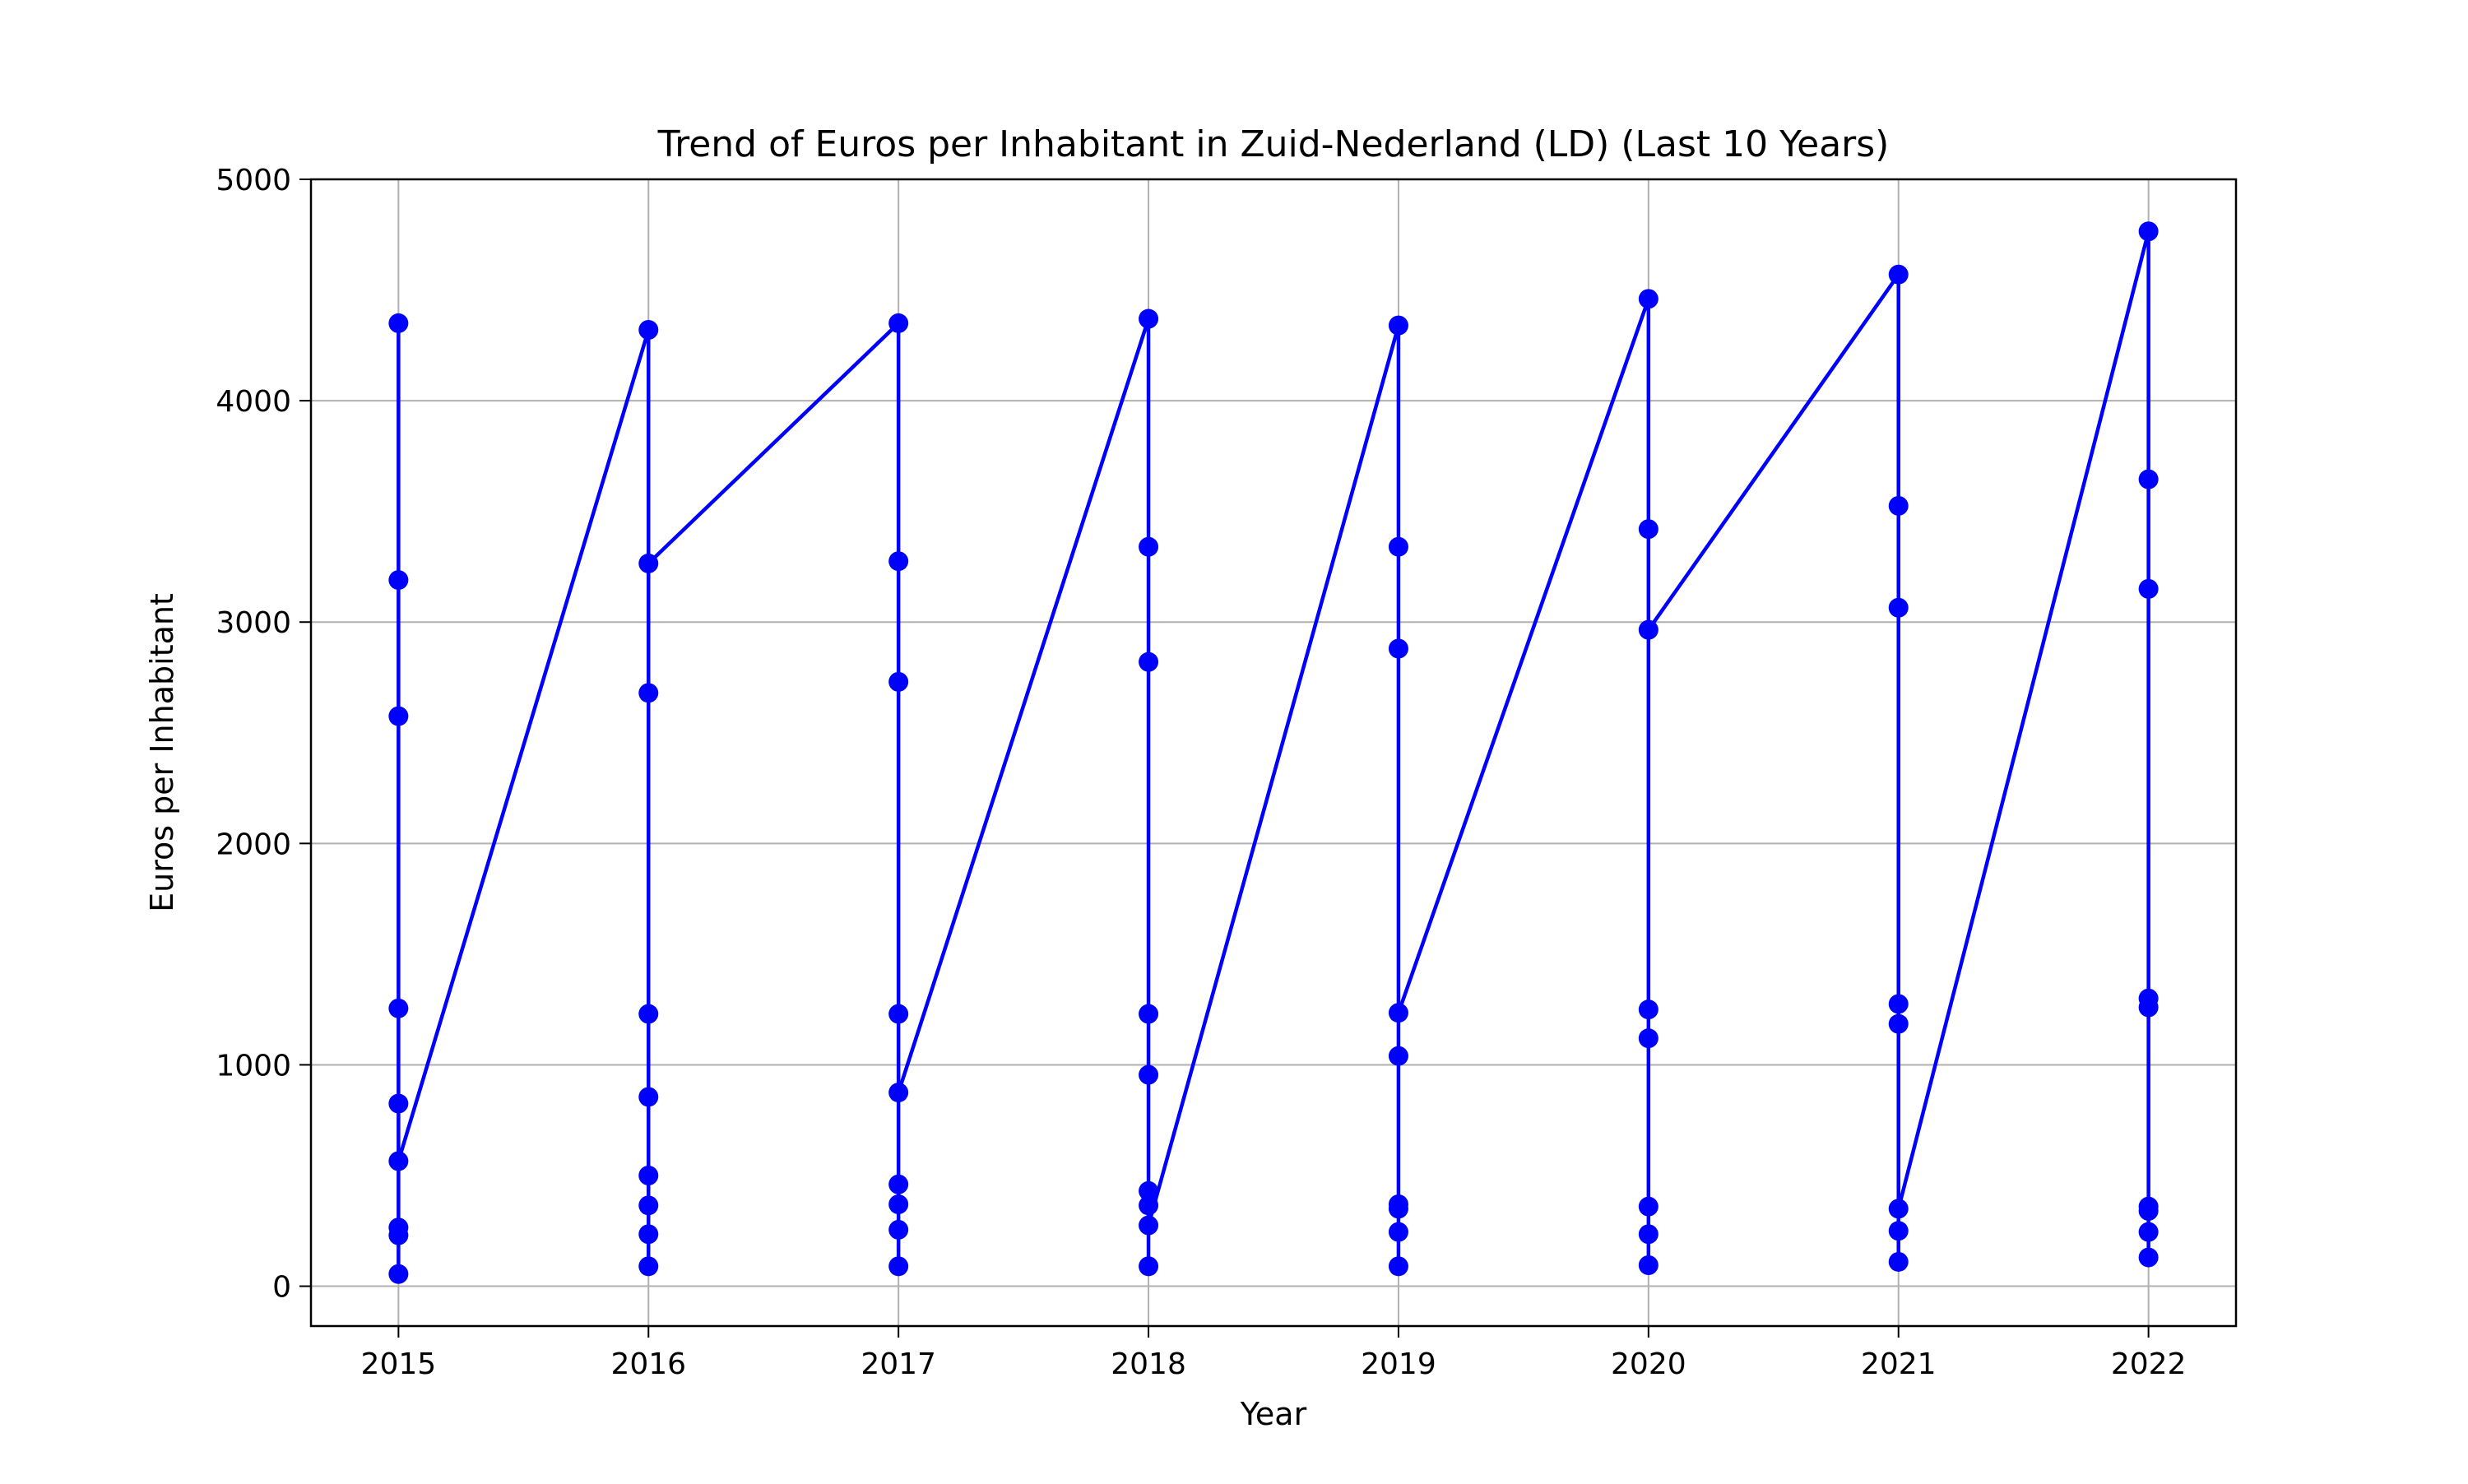 Image resolution: width=2468 pixels, height=1484 pixels. Describe the element at coordinates (898, 1364) in the screenshot. I see `x-tick-label: 2017` at that location.